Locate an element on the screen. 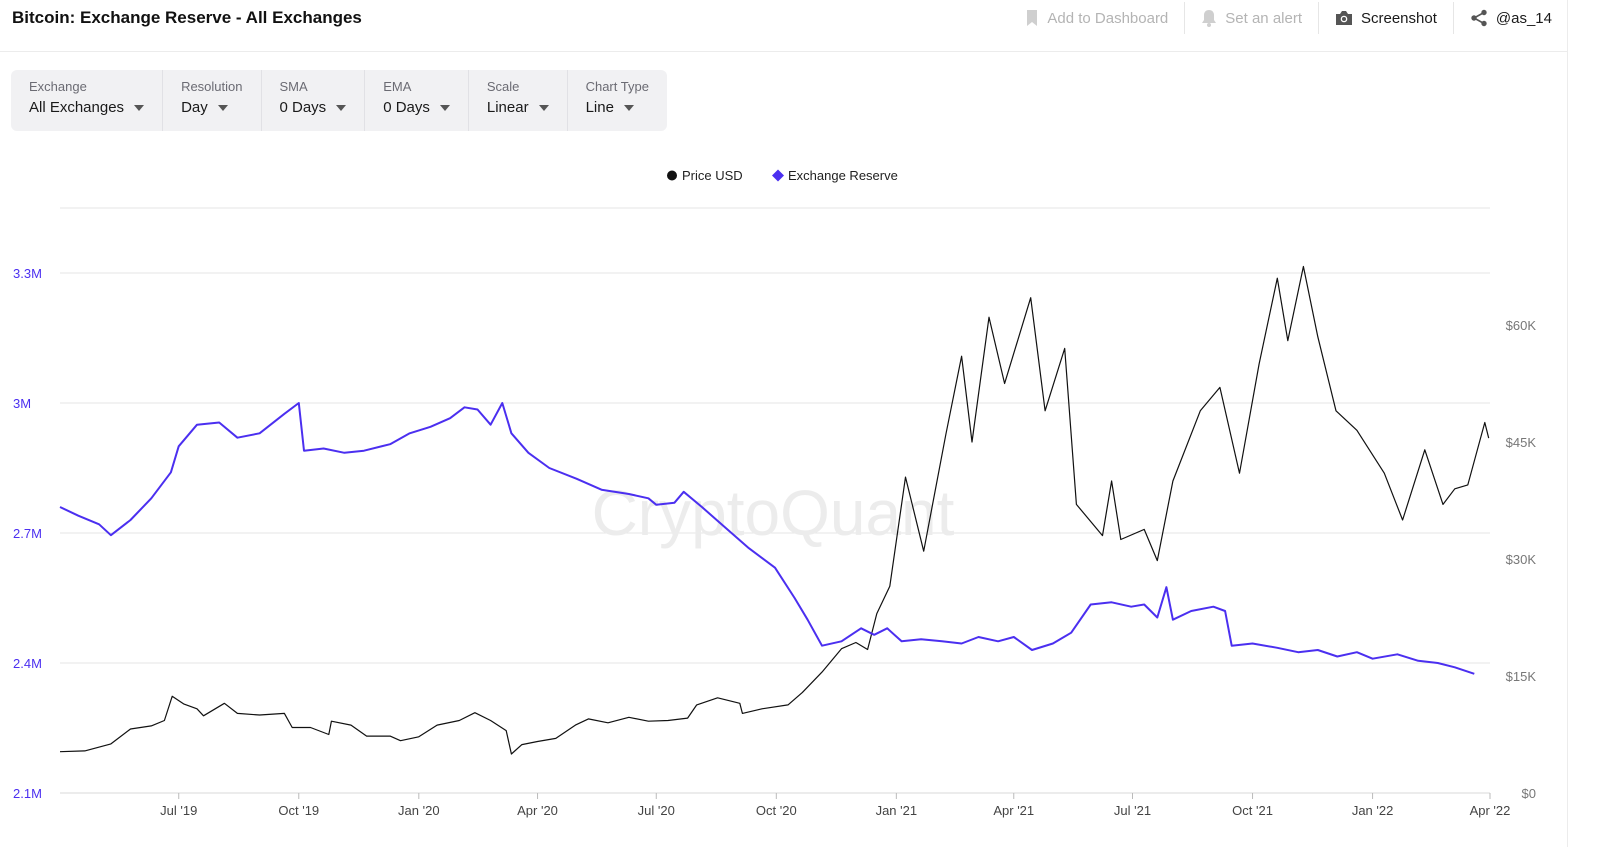 The width and height of the screenshot is (1600, 847). legend-item-price: Price USD is located at coordinates (705, 175).